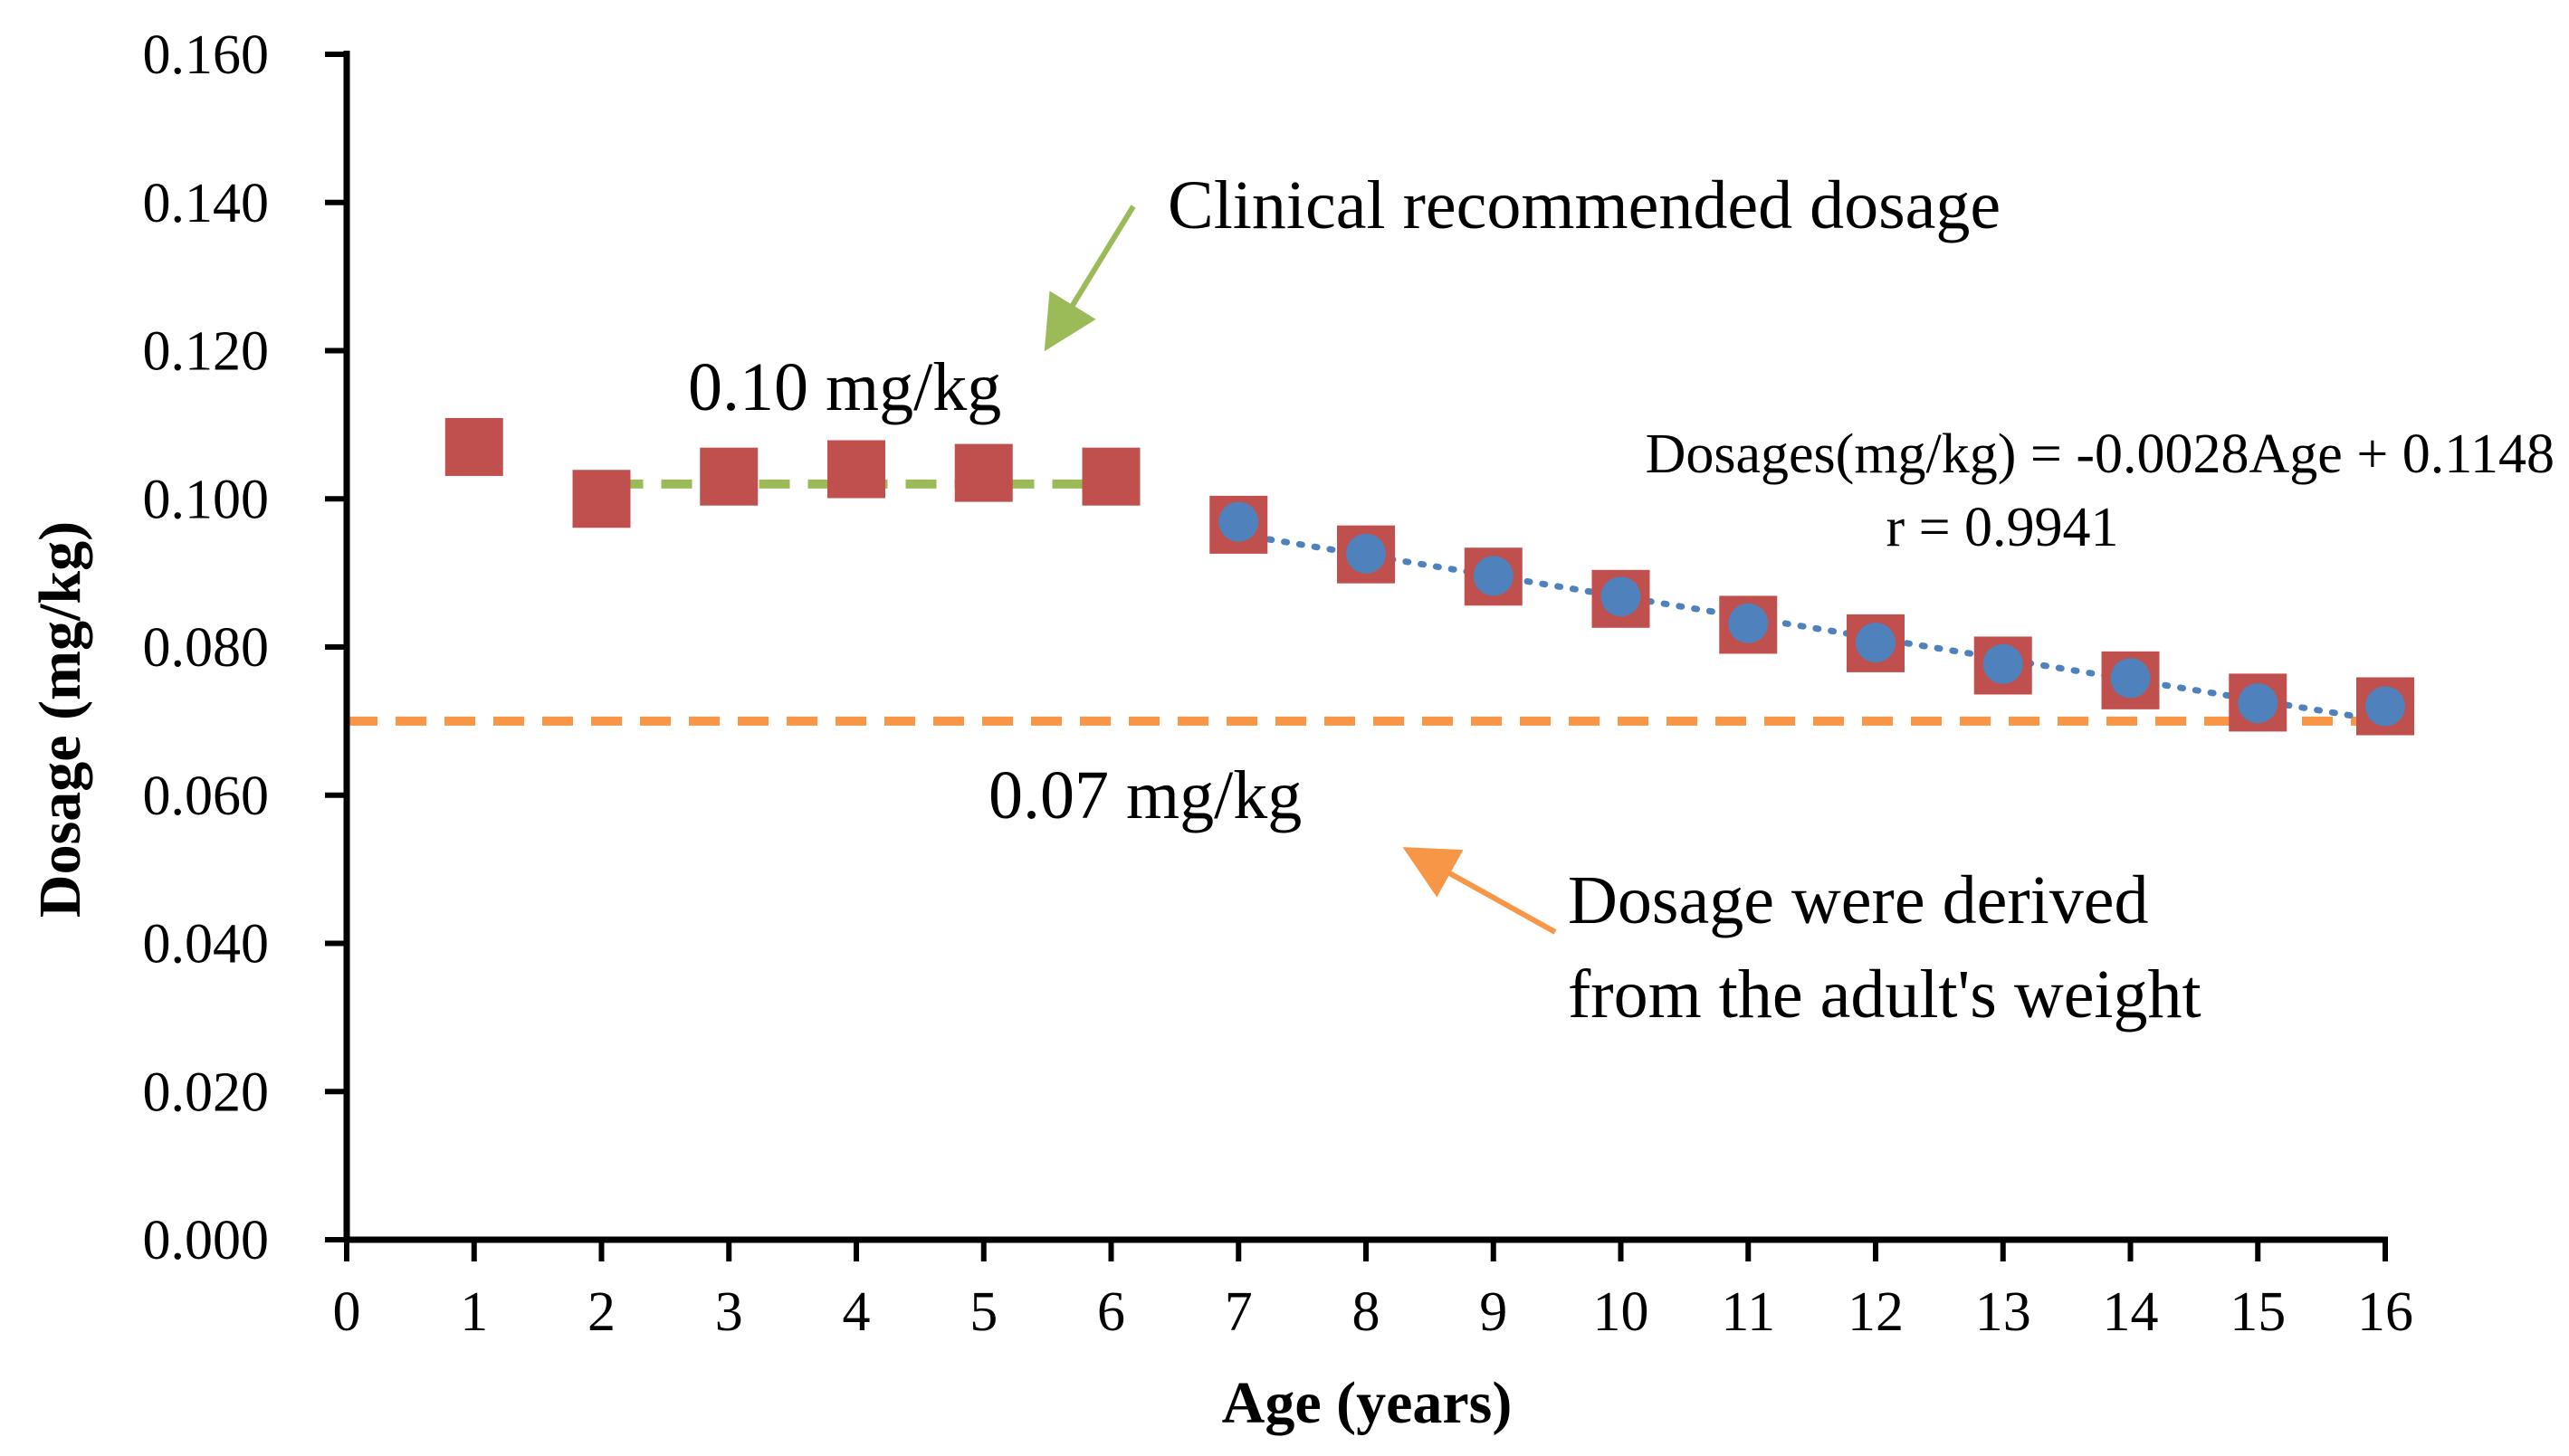  What do you see at coordinates (1367, 1403) in the screenshot?
I see `x-axis-title: Age (years)` at bounding box center [1367, 1403].